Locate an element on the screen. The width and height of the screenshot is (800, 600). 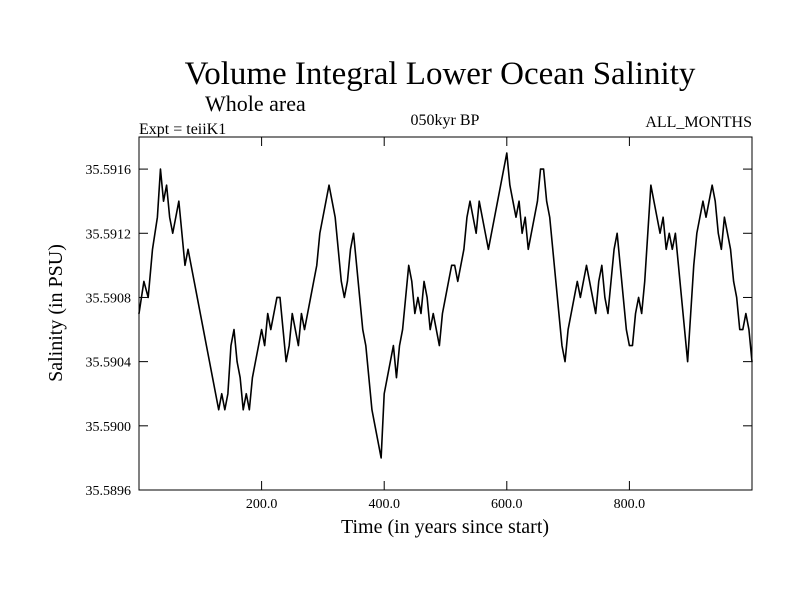
y-axis-label: Salinity (in PSU) is located at coordinates (56, 313).